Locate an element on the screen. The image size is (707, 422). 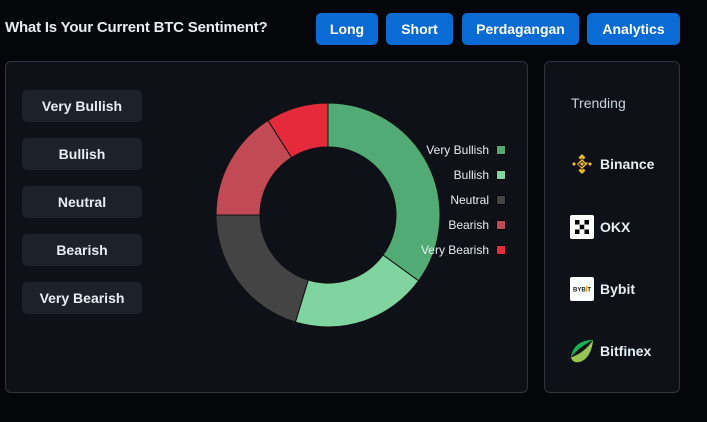
svg-text: BYBIT is located at coordinates (582, 291).